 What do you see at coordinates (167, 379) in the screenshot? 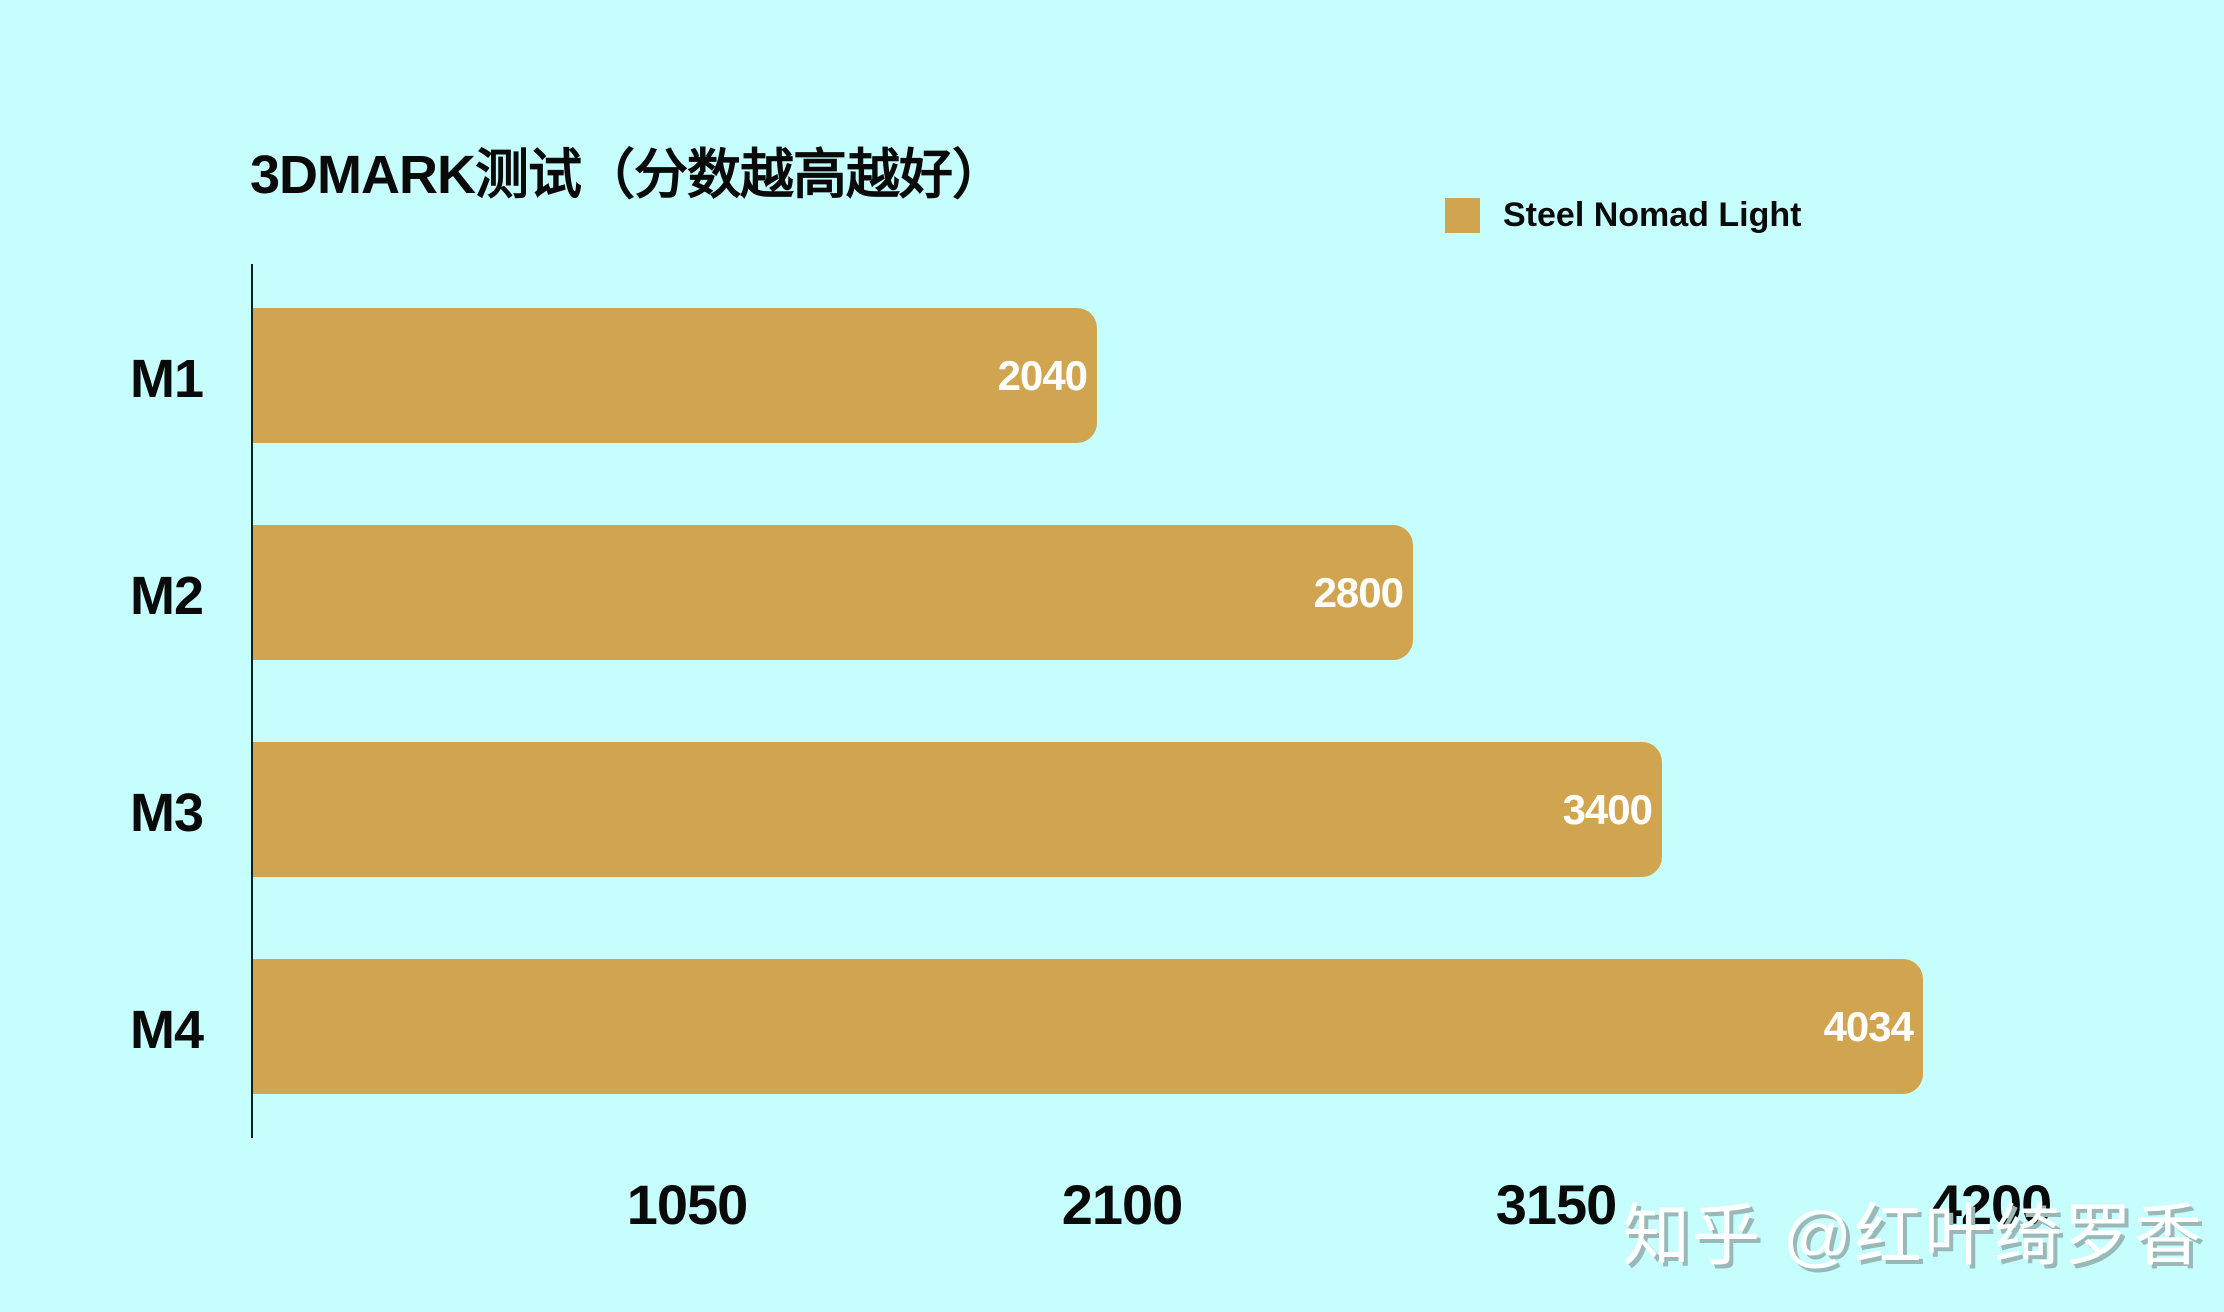
I see `category-label-m1: M1` at bounding box center [167, 379].